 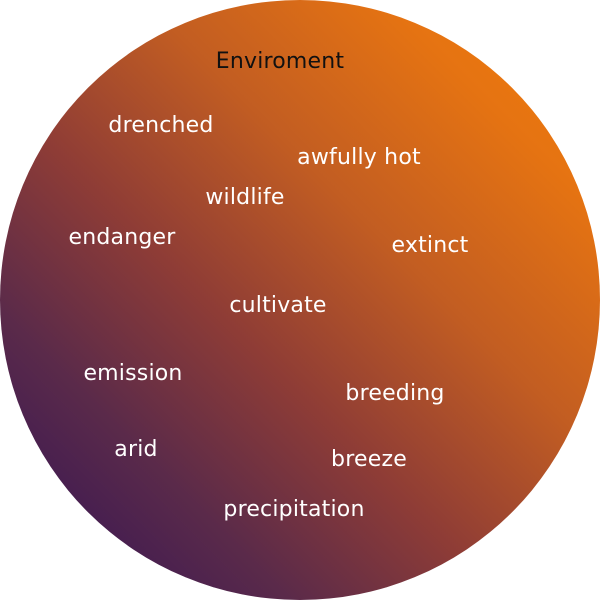 What do you see at coordinates (294, 509) in the screenshot?
I see `word-precipitation: precipitation` at bounding box center [294, 509].